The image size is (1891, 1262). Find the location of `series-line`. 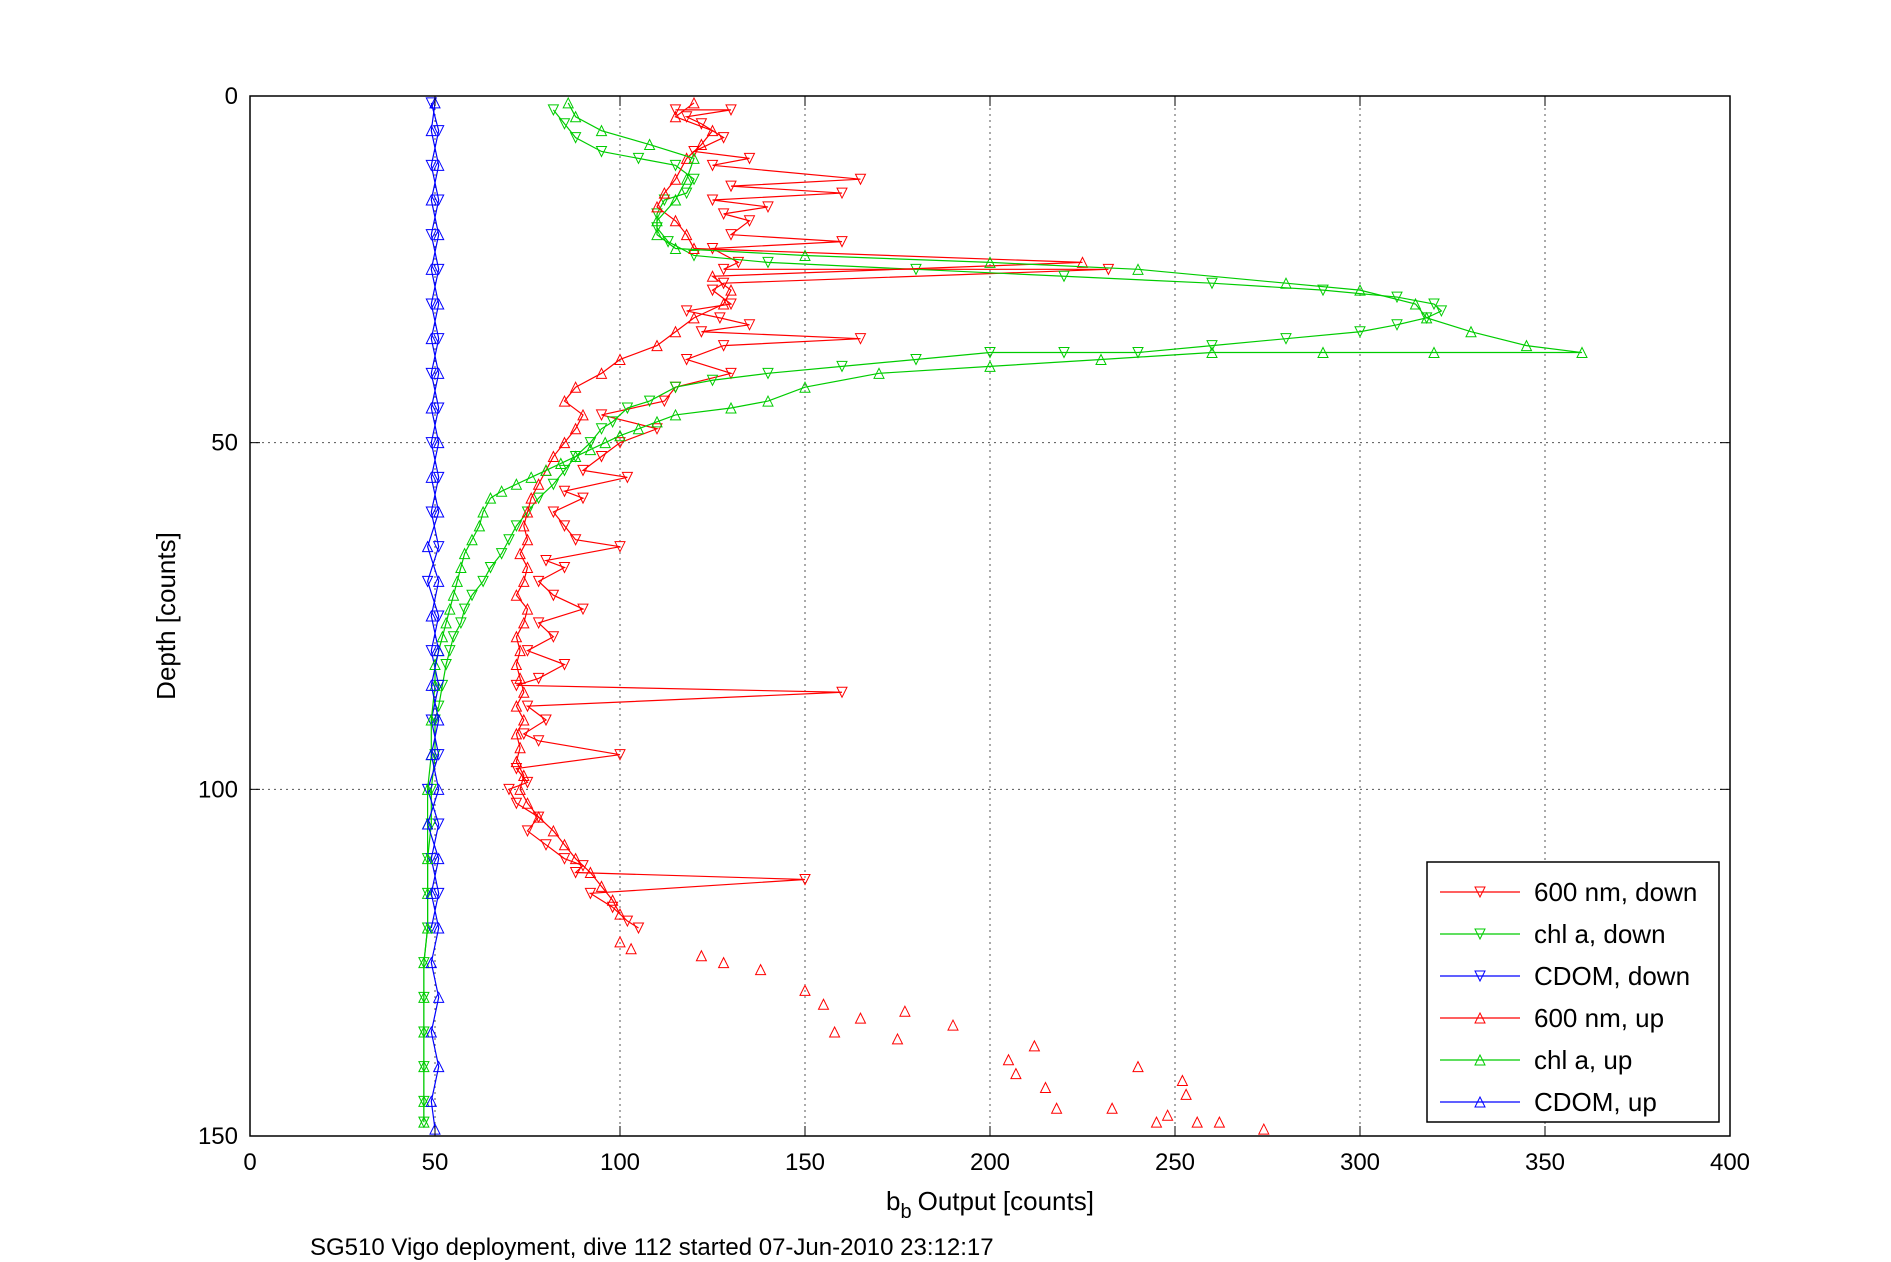

series-line is located at coordinates (433, 616).